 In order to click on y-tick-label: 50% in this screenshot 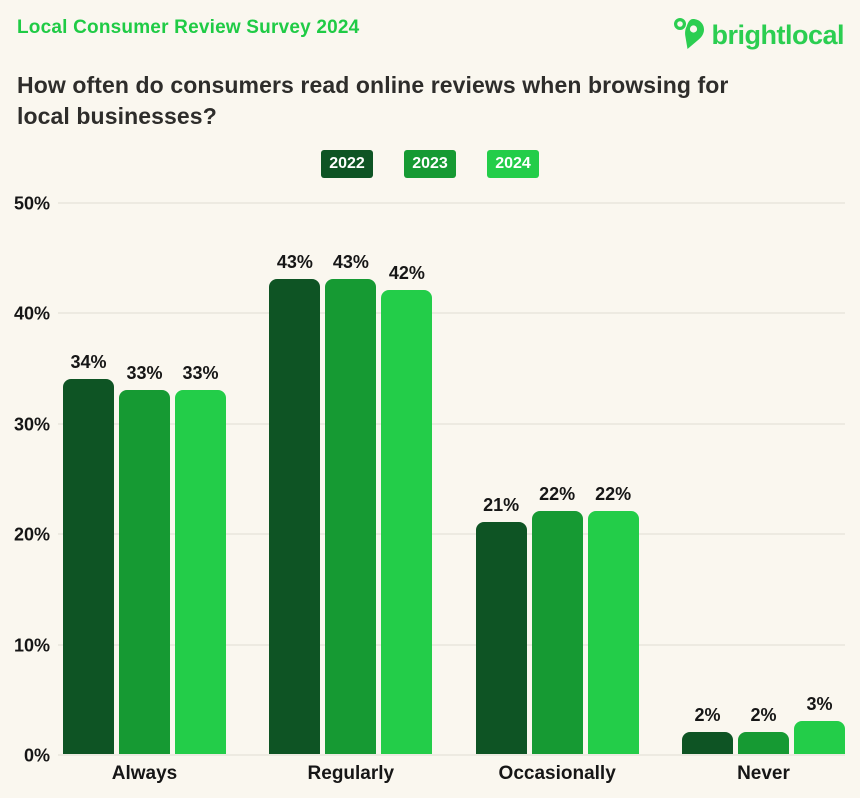, I will do `click(31, 203)`.